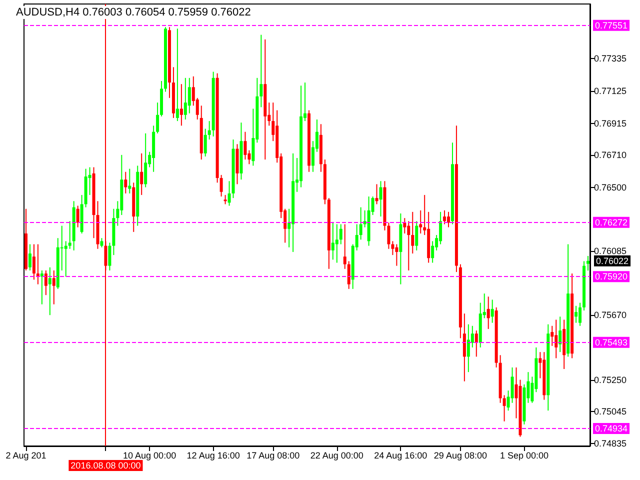  Describe the element at coordinates (133, 12) in the screenshot. I see `chart-title: AUDUSD,H4 0.76003 0.76054 0.75959 0.76022` at that location.